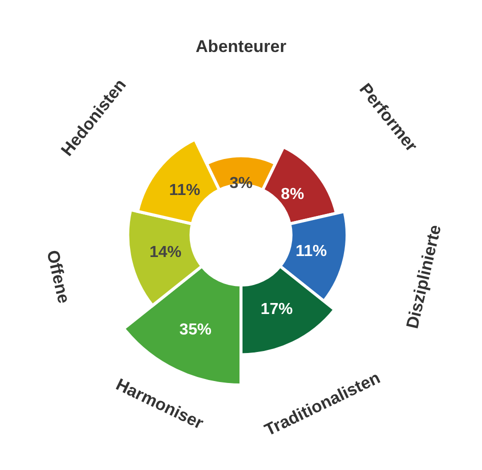 The image size is (482, 470). What do you see at coordinates (165, 253) in the screenshot?
I see `data-label: 14%` at bounding box center [165, 253].